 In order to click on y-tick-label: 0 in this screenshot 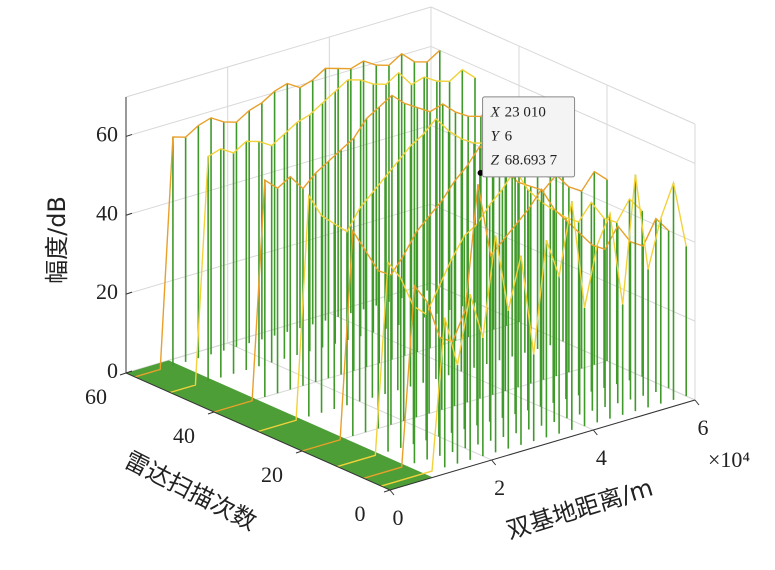, I will do `click(360, 513)`.